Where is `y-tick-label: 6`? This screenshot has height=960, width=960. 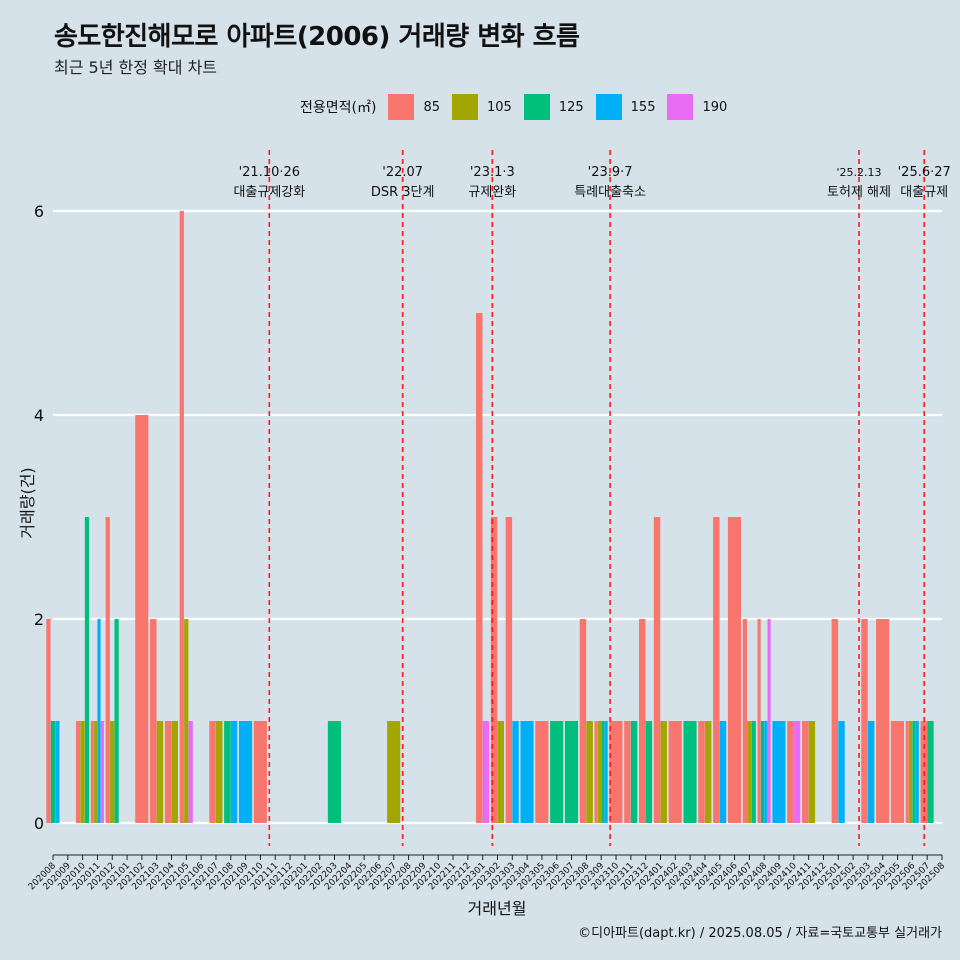 y-tick-label: 6 is located at coordinates (39, 211).